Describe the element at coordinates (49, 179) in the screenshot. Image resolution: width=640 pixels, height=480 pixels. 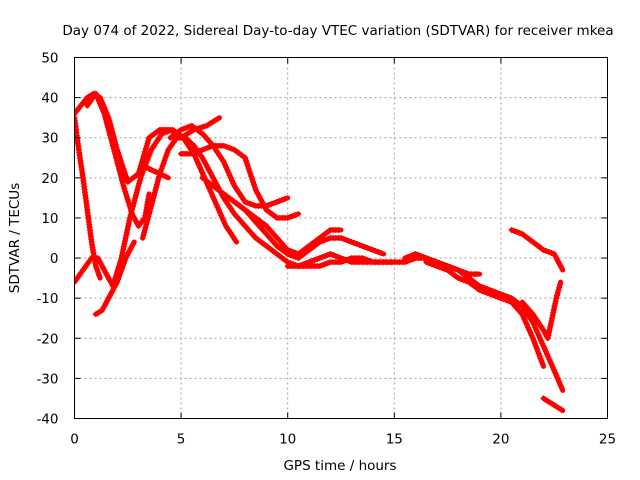
I see `y-tick-label: 20` at that location.